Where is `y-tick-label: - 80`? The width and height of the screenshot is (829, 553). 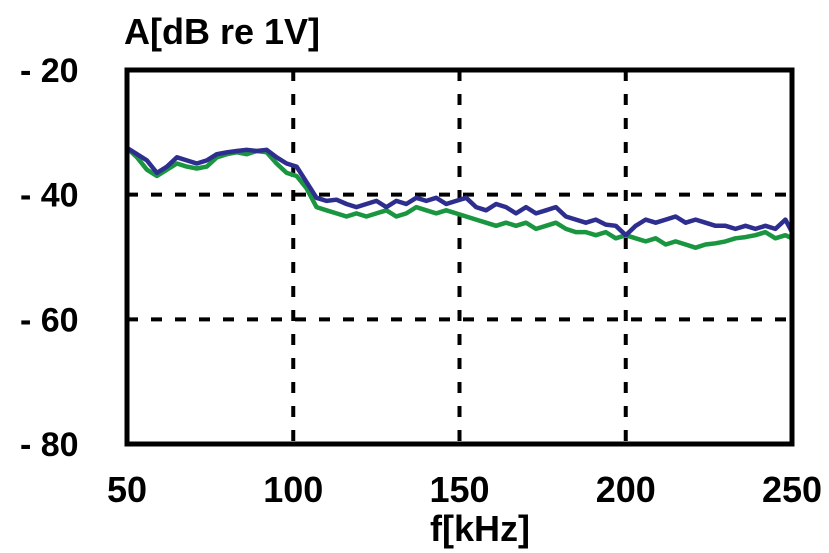
y-tick-label: - 80 is located at coordinates (49, 445).